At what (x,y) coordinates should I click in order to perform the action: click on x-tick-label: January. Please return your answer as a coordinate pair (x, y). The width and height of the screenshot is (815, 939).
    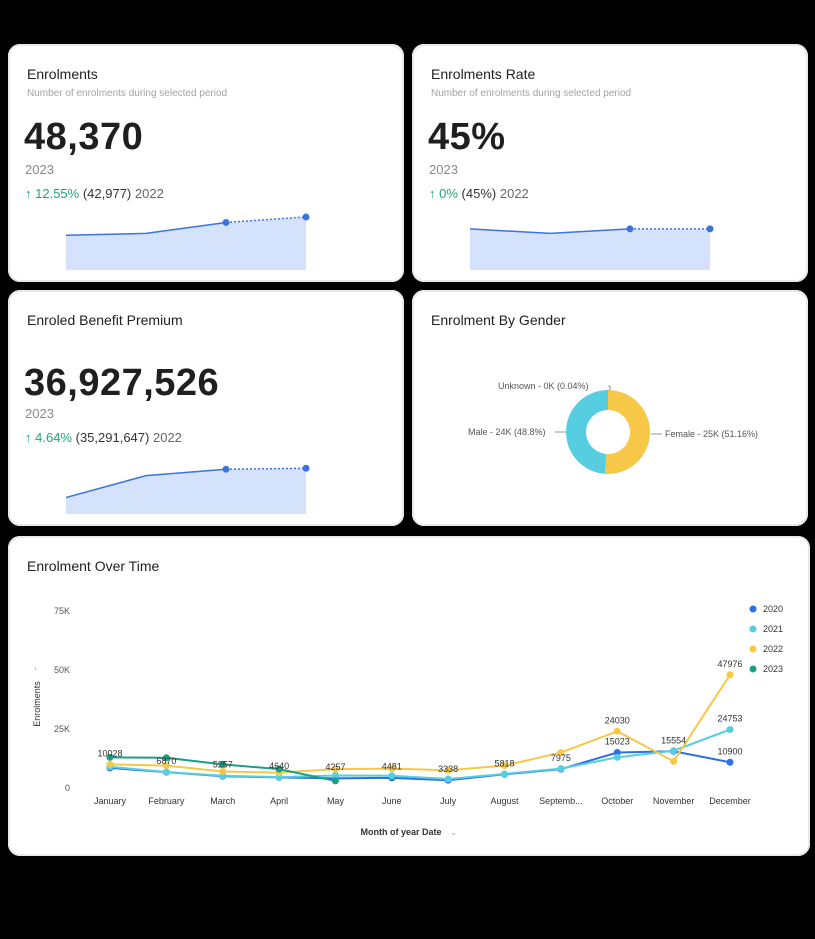
    Looking at the image, I should click on (110, 801).